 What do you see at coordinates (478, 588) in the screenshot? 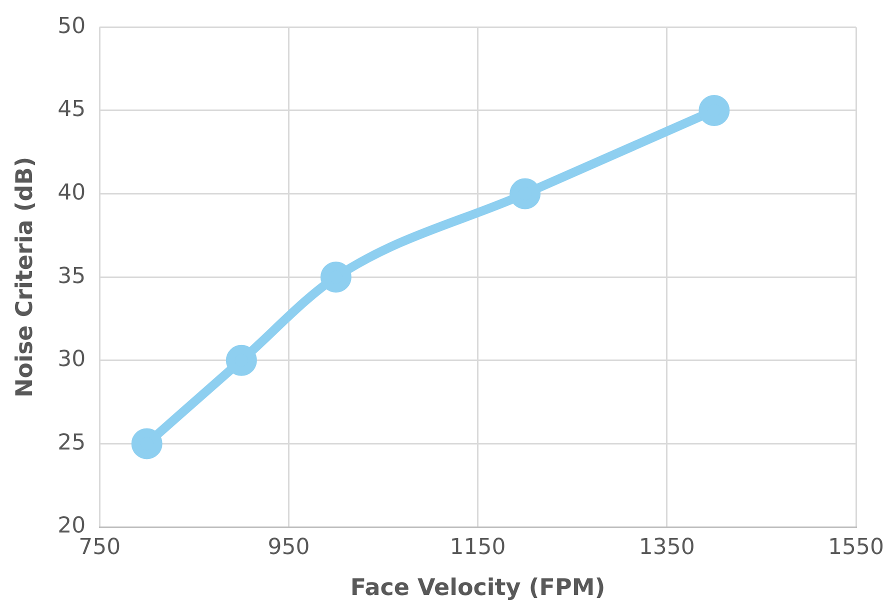
I see `x-axis-title: Face Velocity (FPM)` at bounding box center [478, 588].